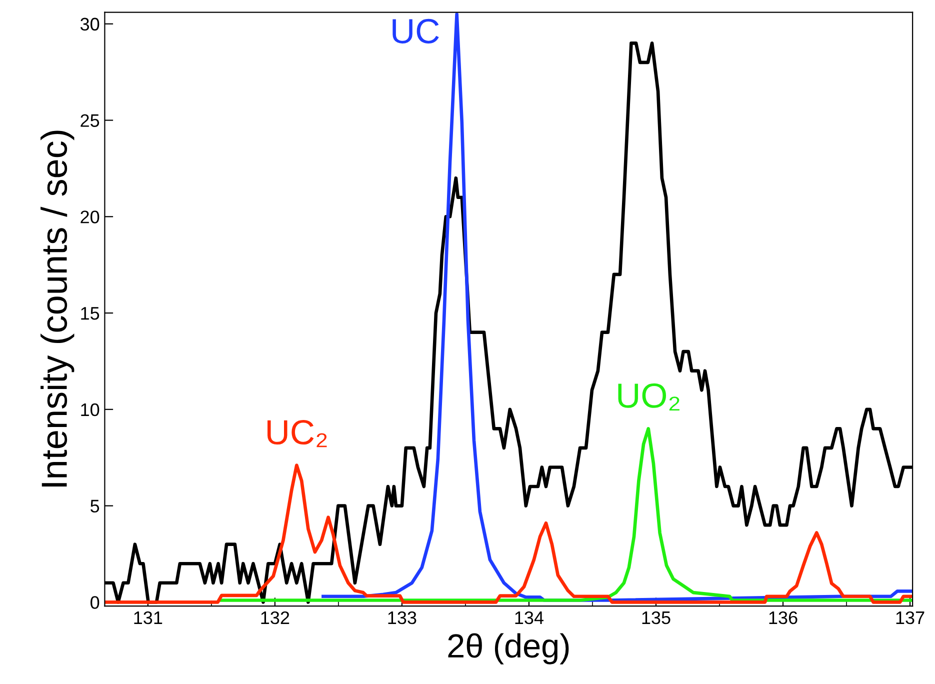  What do you see at coordinates (90, 120) in the screenshot?
I see `y-tick-label: 25` at bounding box center [90, 120].